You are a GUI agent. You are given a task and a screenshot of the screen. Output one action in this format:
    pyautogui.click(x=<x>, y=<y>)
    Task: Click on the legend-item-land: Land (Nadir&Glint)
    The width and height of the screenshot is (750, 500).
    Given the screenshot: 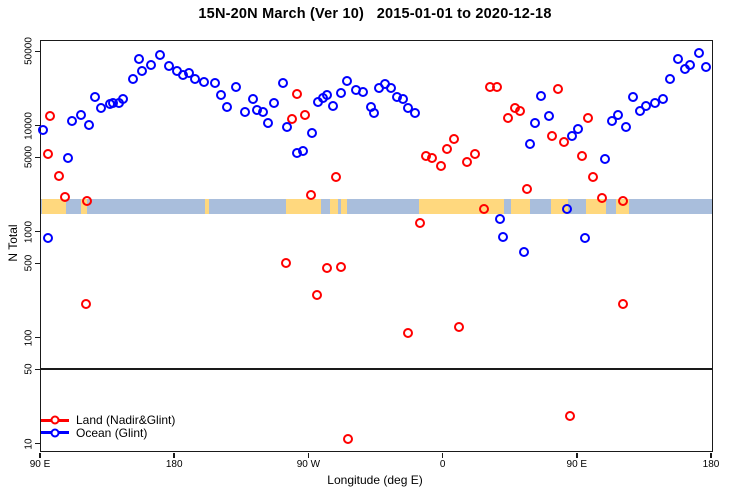 What is the action you would take?
    pyautogui.click(x=108, y=420)
    